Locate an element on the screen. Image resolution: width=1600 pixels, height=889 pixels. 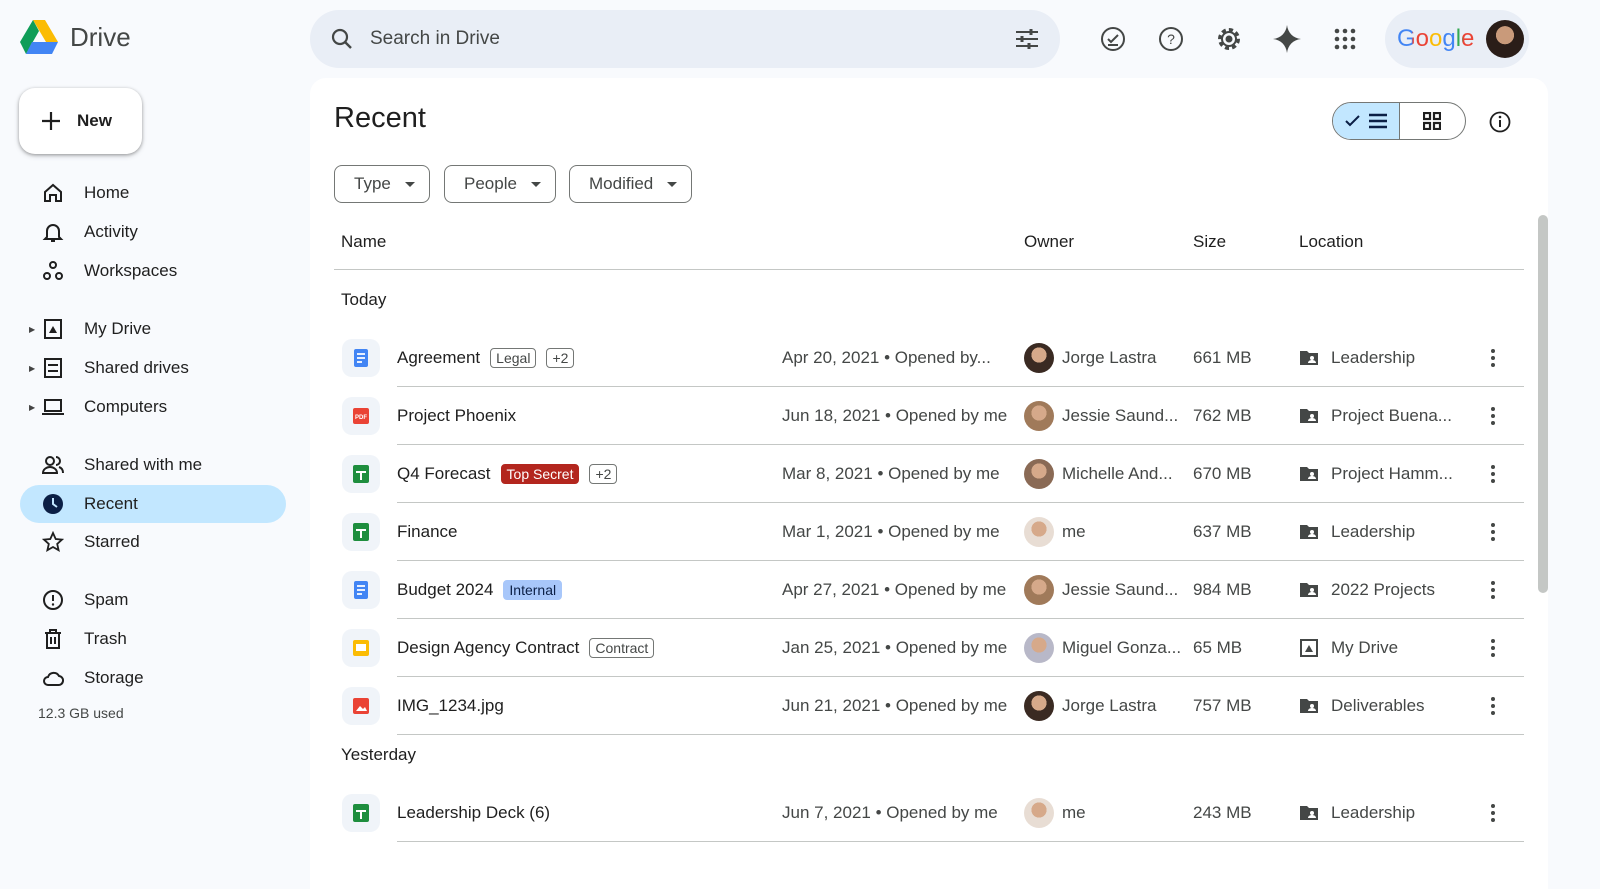
sidebar-item-storage: Storage is located at coordinates (153, 678).